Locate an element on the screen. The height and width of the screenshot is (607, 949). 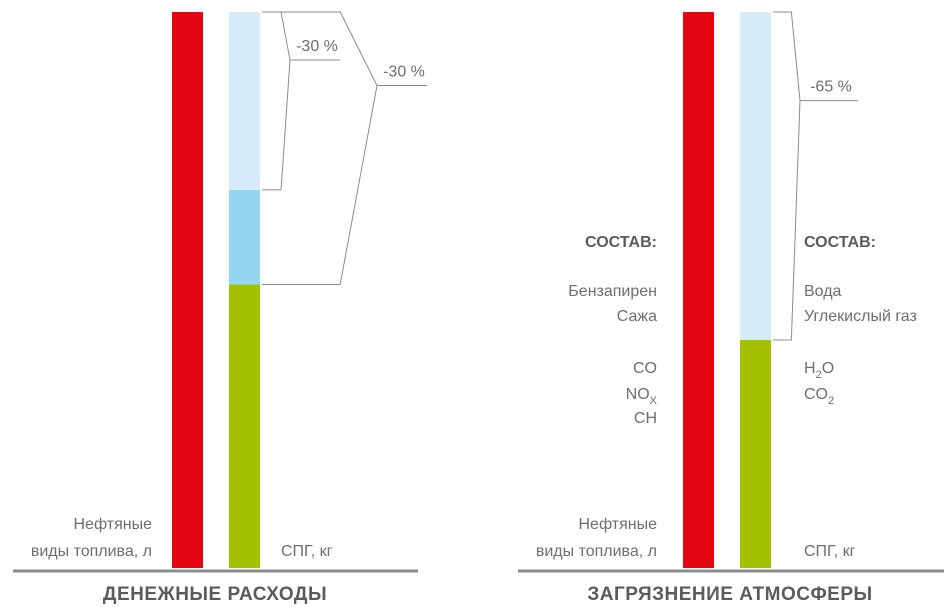
formula-co2-base: CO is located at coordinates (816, 394).